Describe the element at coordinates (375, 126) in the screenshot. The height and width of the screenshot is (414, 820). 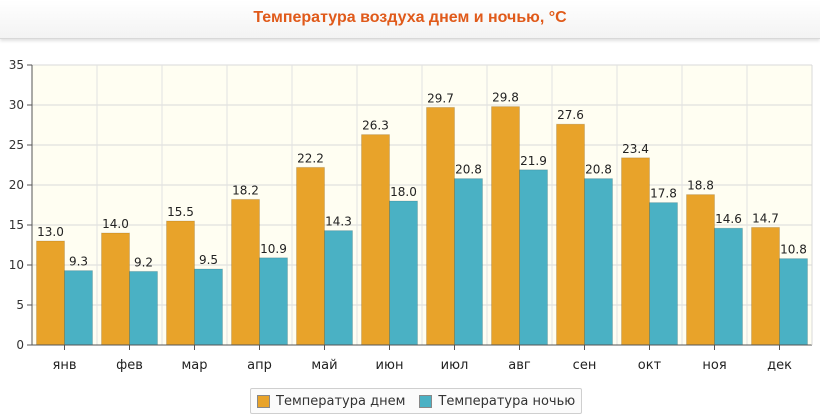
I see `data-label: 26.3` at that location.